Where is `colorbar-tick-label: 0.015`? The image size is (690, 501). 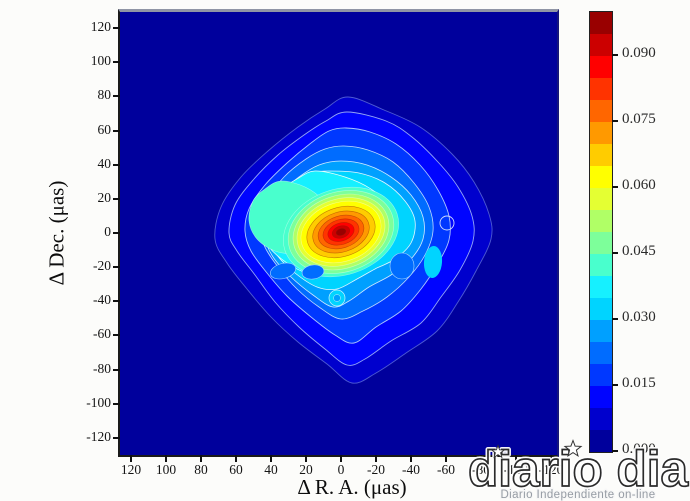
colorbar-tick-label: 0.015 is located at coordinates (639, 383).